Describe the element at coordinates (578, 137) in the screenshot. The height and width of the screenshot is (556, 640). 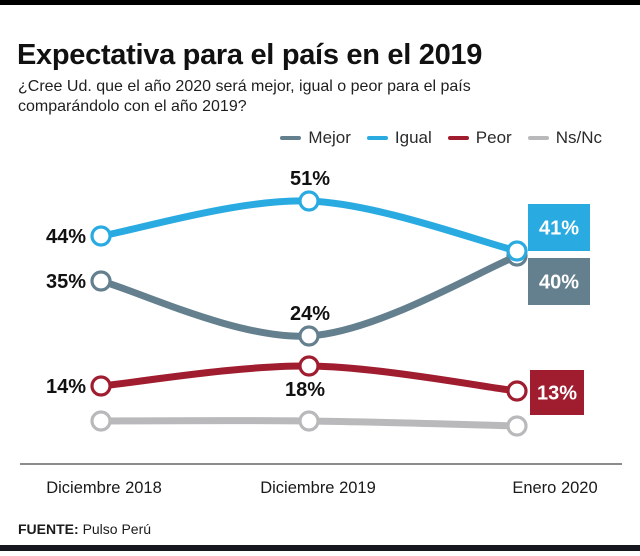
I see `legend-label-nsnc: Ns/Nc` at that location.